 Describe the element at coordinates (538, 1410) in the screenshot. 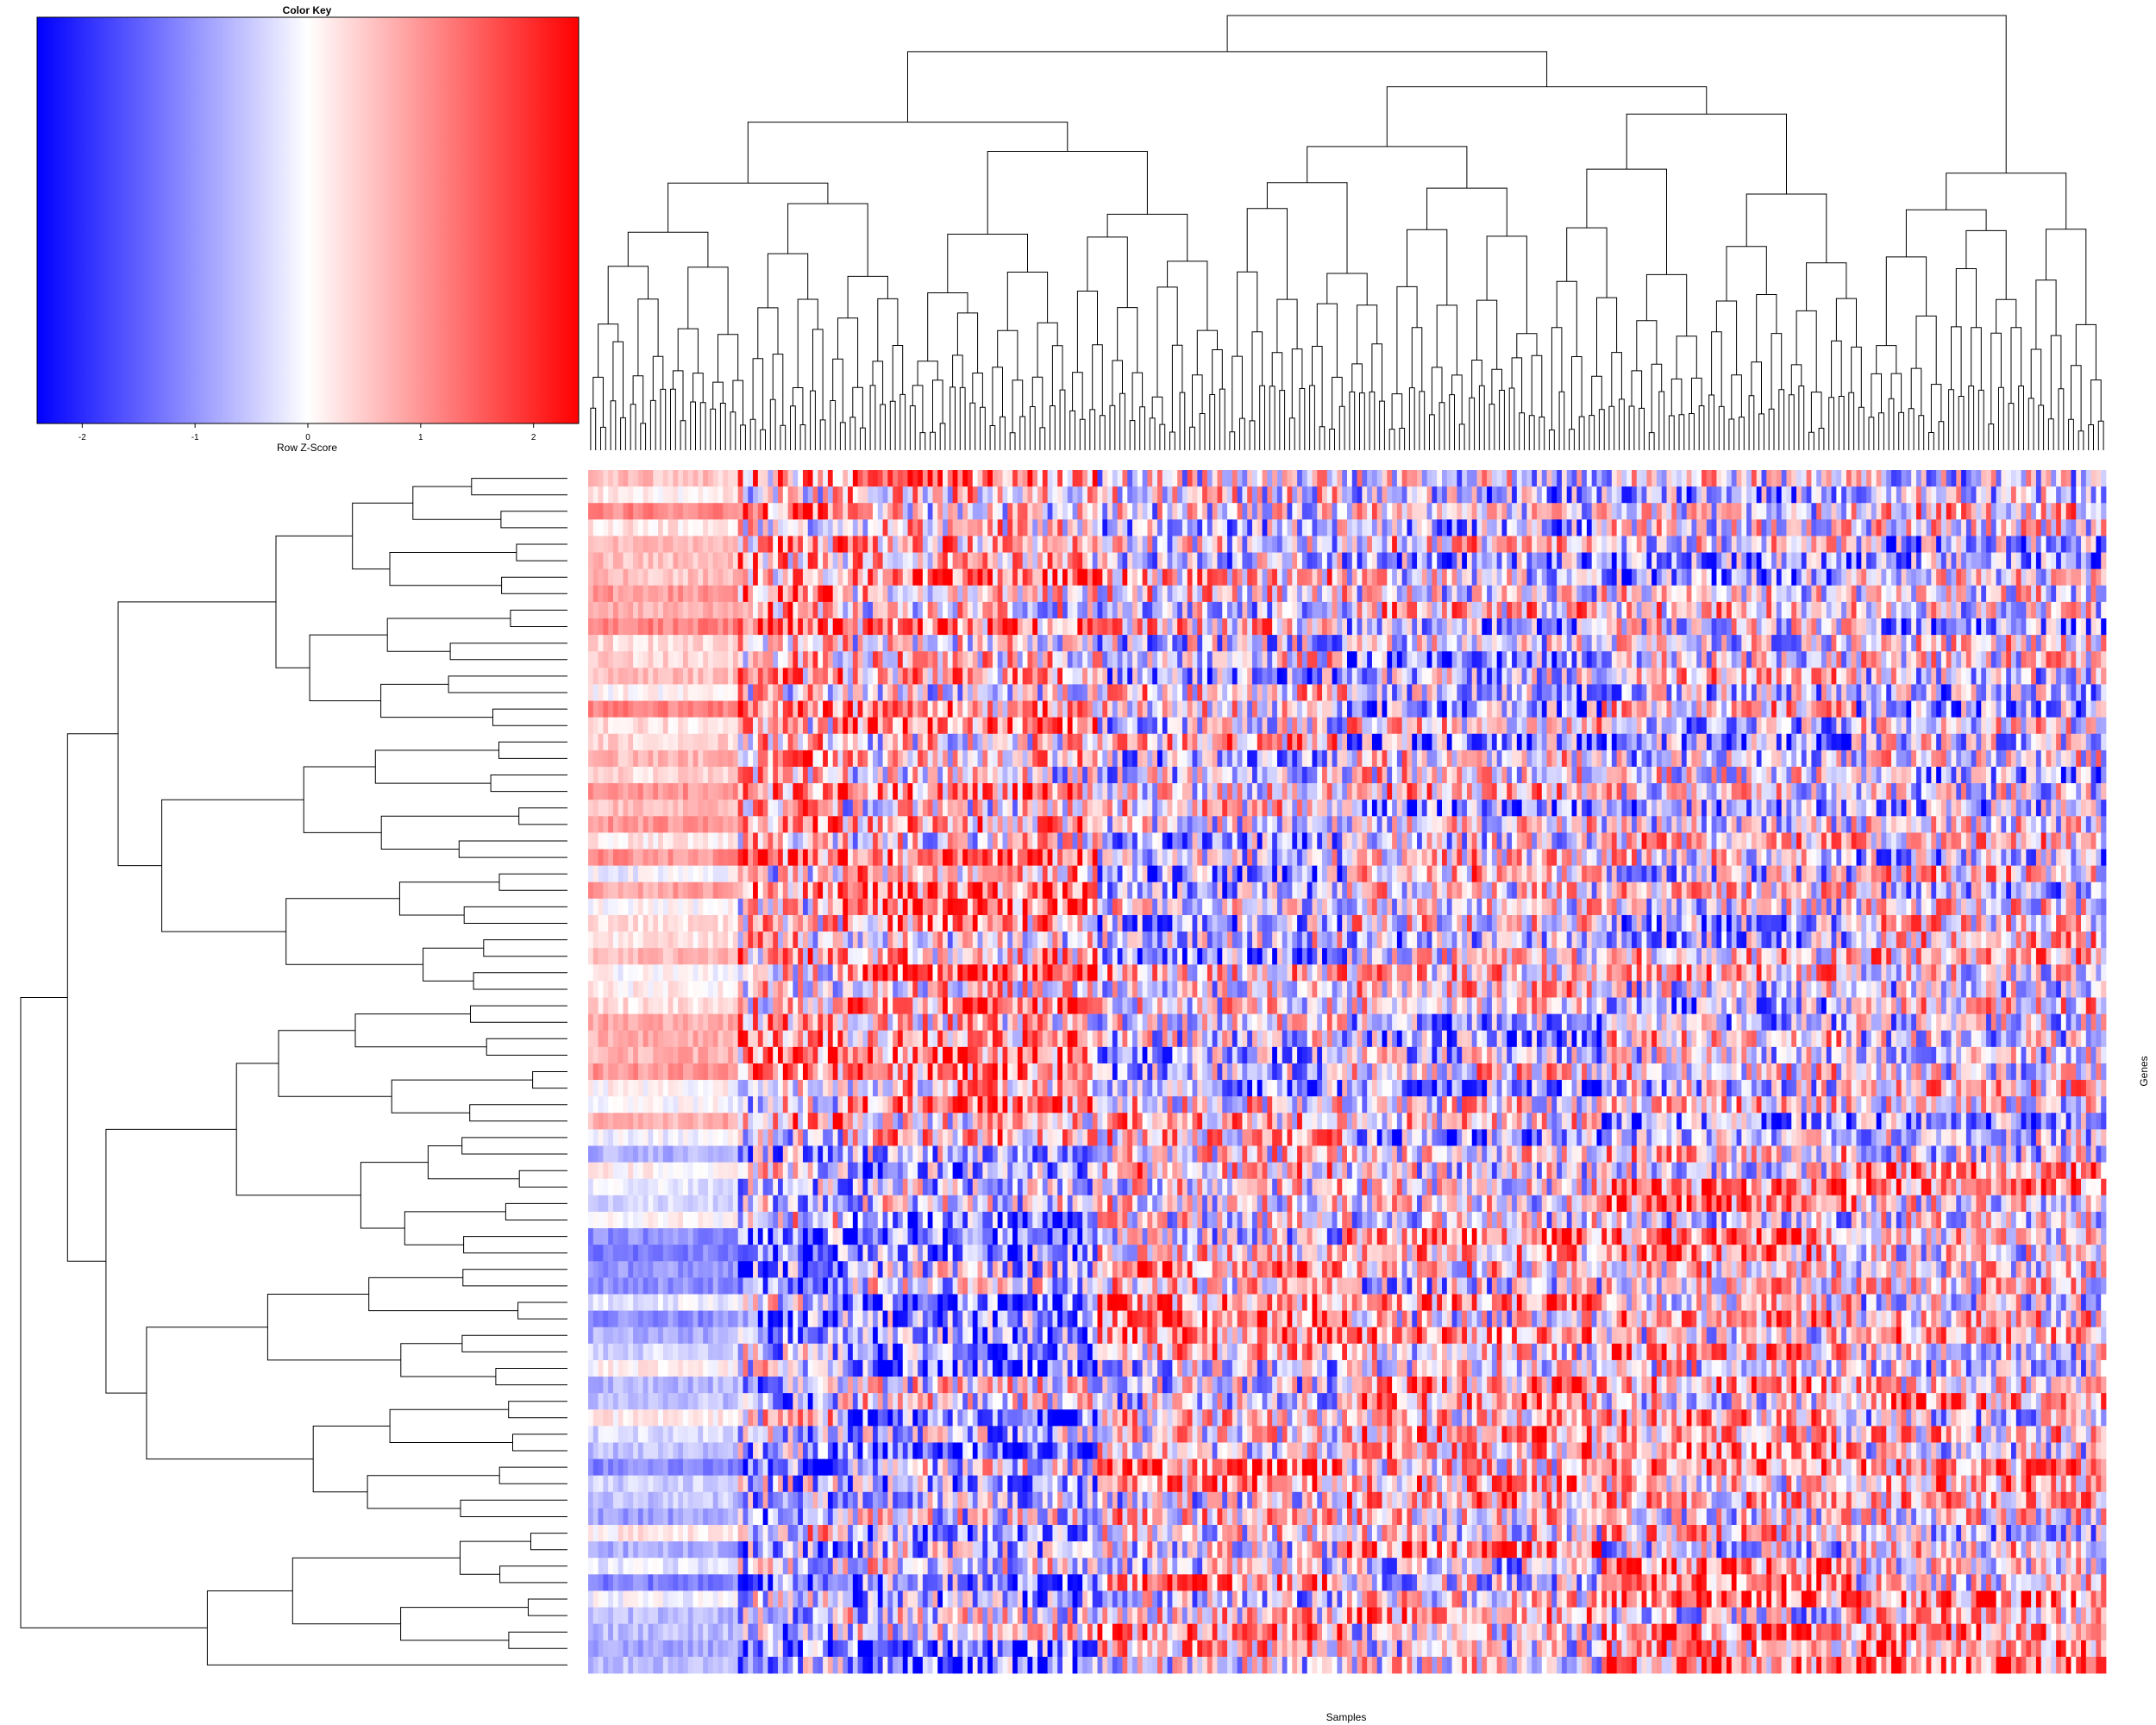

I see `row-dendrogram-branch` at that location.